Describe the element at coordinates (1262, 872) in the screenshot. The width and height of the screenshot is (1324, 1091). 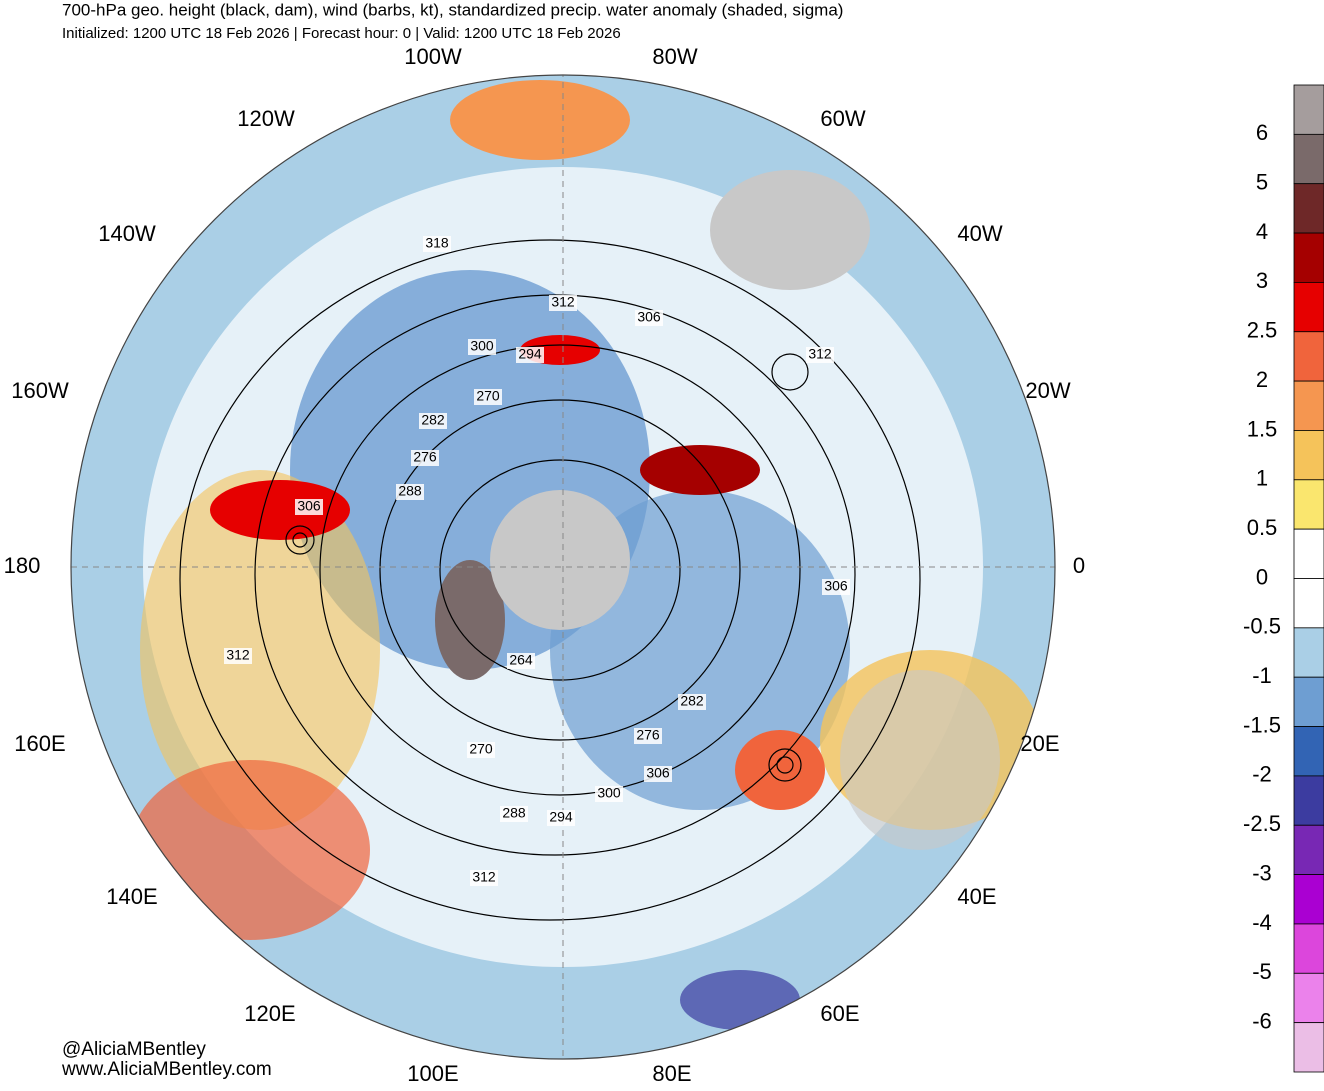
I see `colorbar-label: -3` at that location.